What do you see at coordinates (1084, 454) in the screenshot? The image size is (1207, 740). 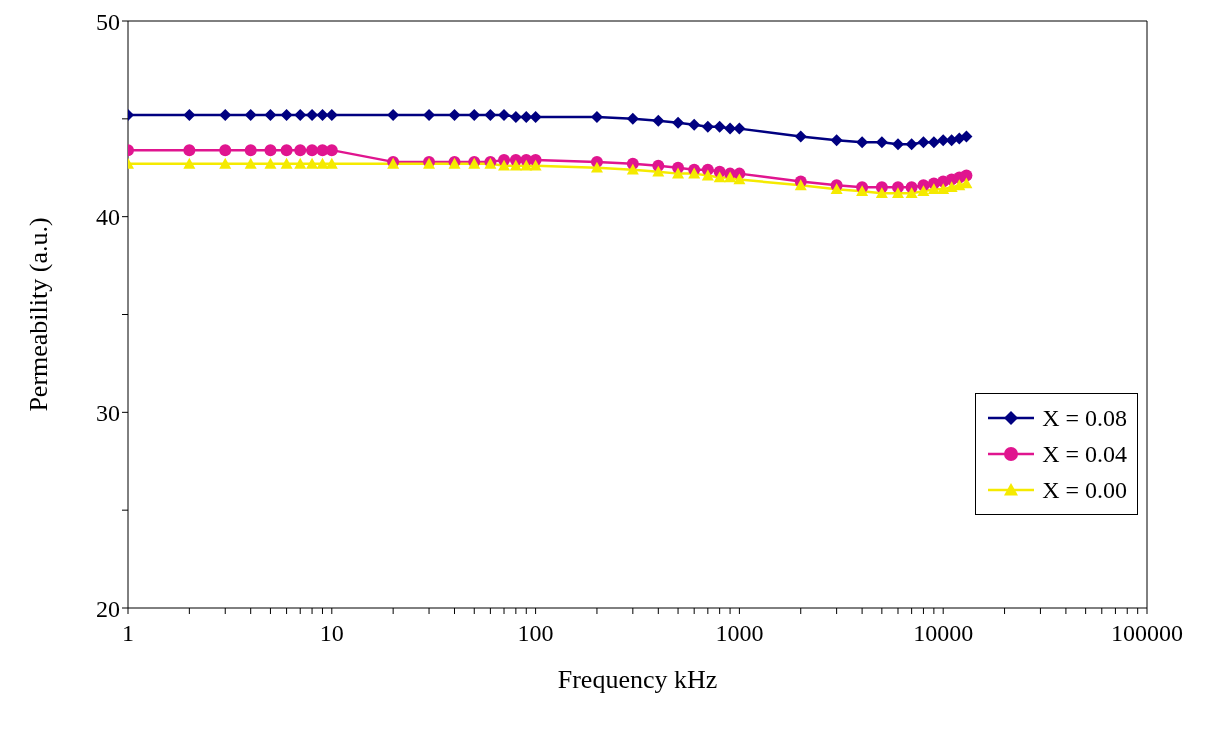 I see `legend-label: X = 0.04` at bounding box center [1084, 454].